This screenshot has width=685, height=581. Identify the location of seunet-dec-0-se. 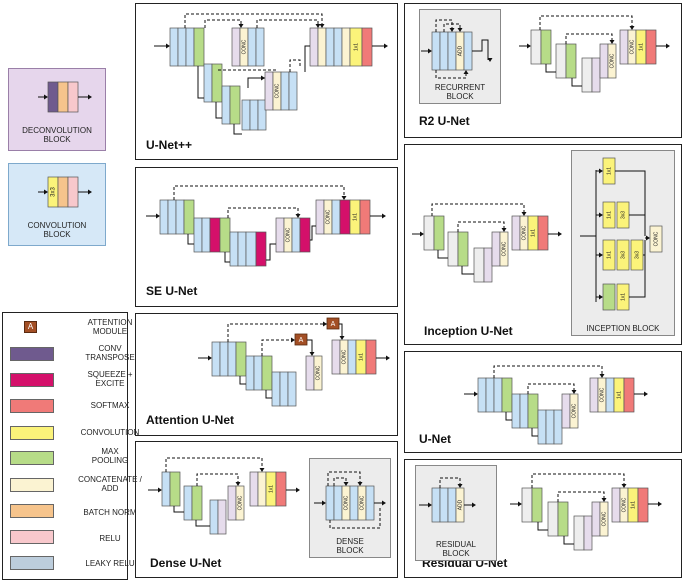
(345, 217).